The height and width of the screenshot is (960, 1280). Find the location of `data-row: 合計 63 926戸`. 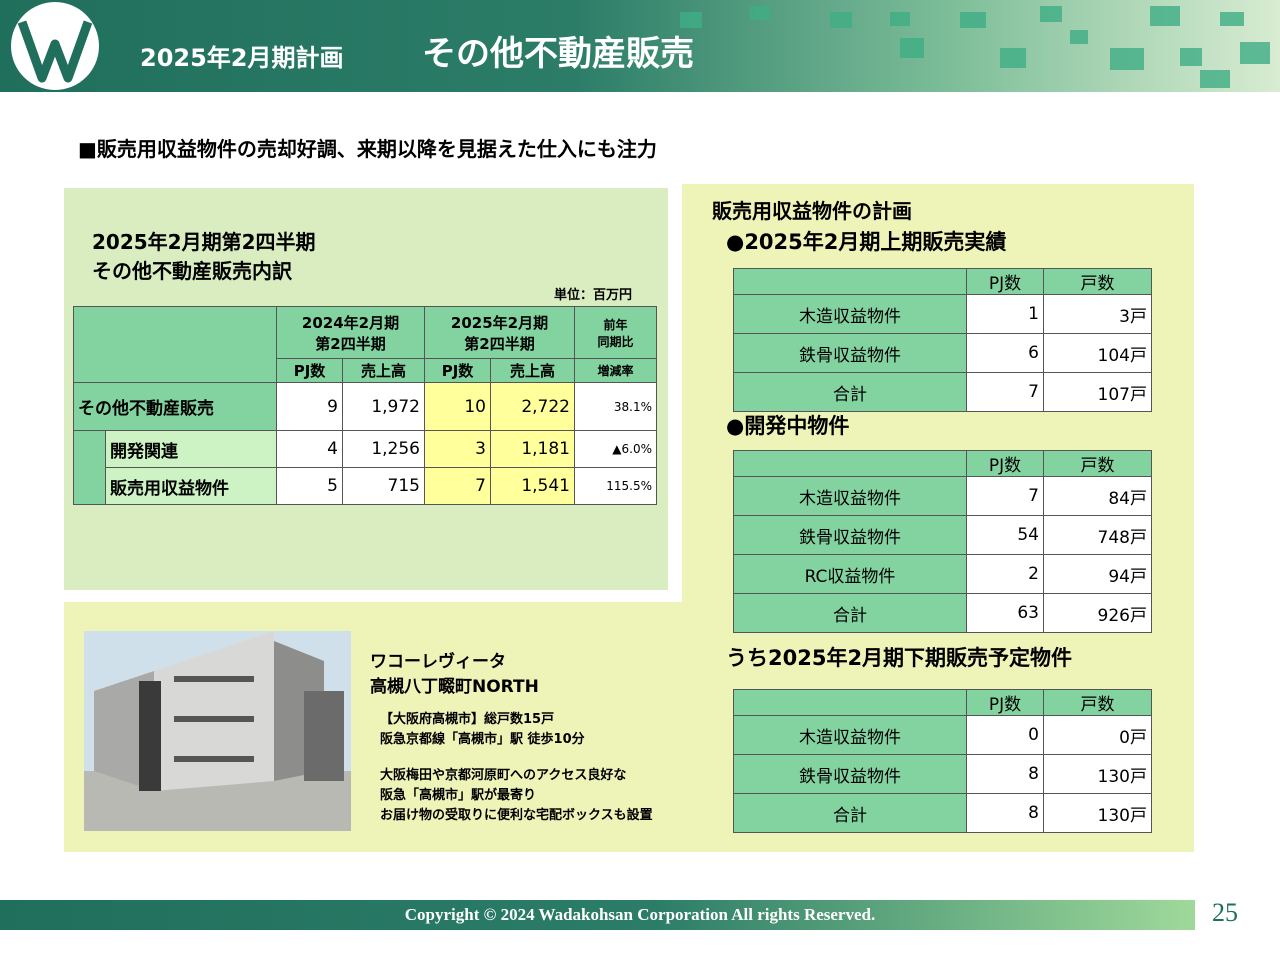

data-row: 合計 63 926戸 is located at coordinates (942, 613).